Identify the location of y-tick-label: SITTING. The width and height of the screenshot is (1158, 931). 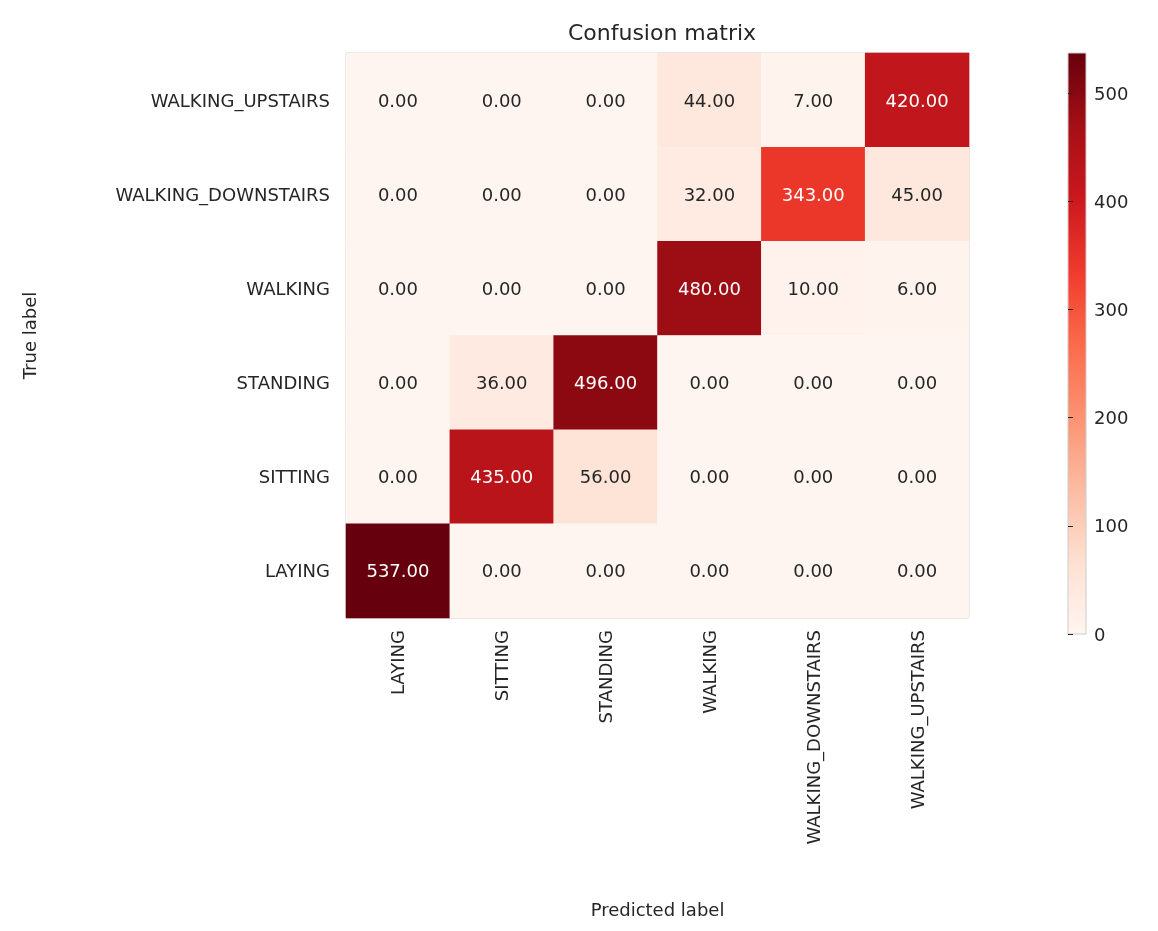
(294, 477).